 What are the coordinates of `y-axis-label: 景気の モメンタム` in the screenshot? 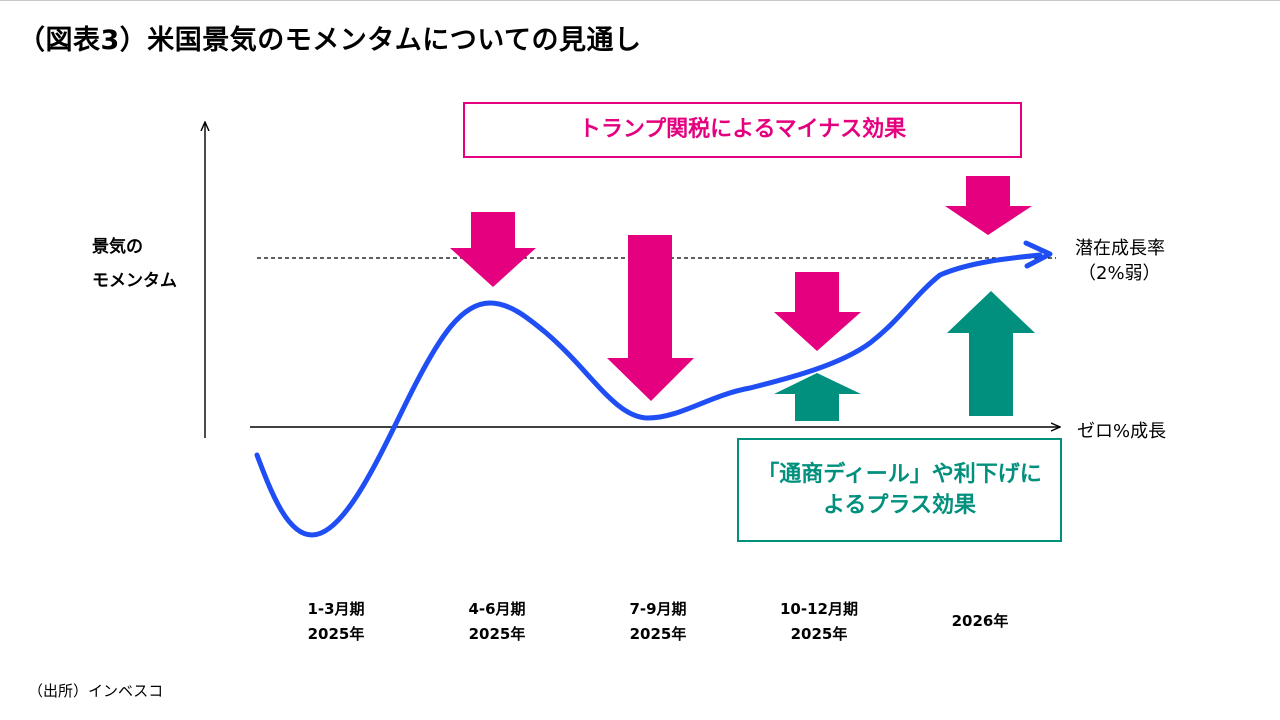 It's located at (134, 264).